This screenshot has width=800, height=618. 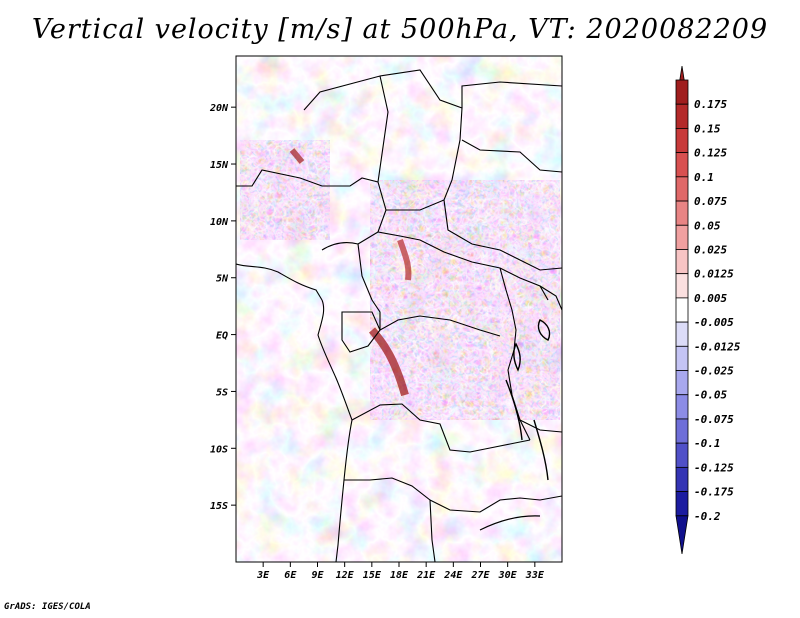 What do you see at coordinates (710, 298) in the screenshot?
I see `colorbar-label: 0.005` at bounding box center [710, 298].